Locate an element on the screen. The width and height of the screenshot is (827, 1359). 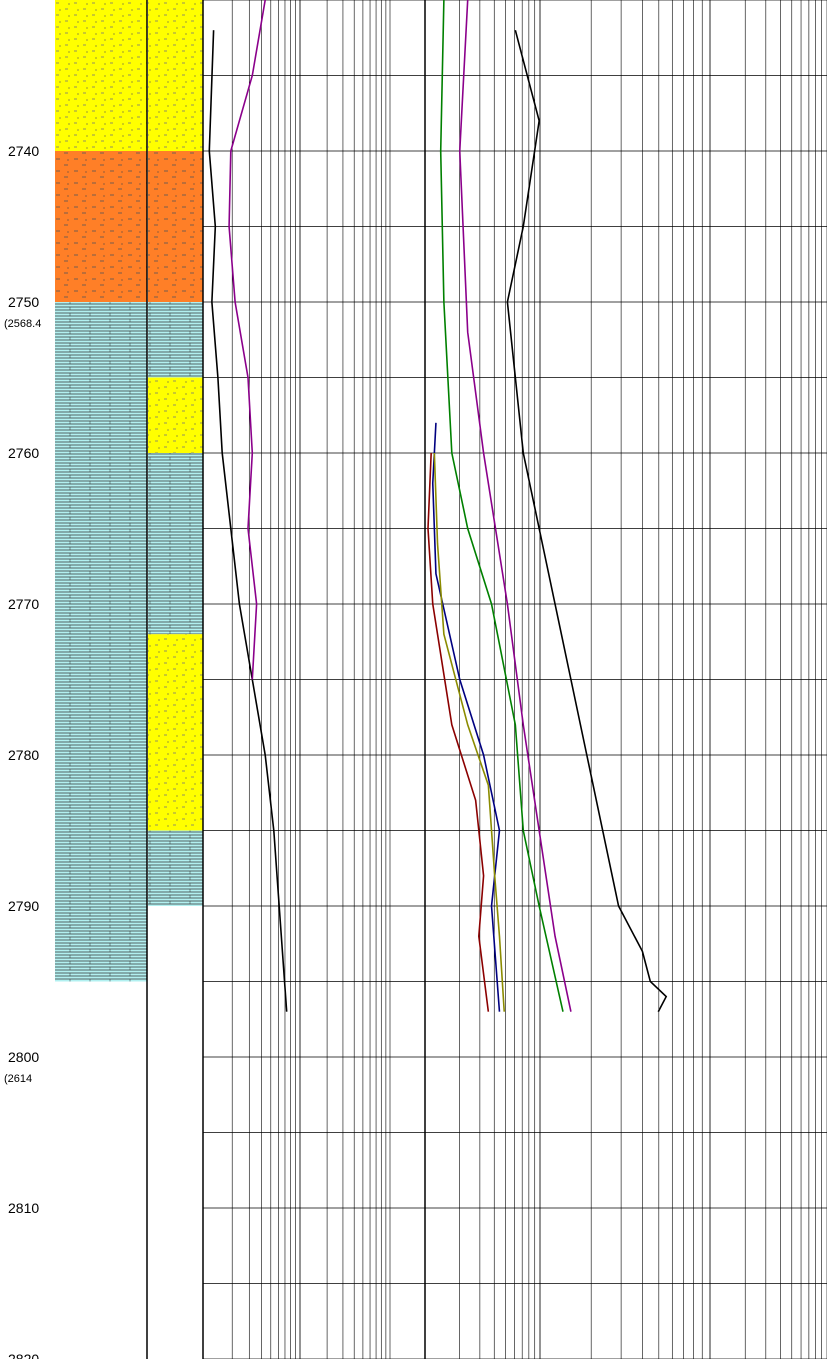
depth-label: 2820 is located at coordinates (23, 1355).